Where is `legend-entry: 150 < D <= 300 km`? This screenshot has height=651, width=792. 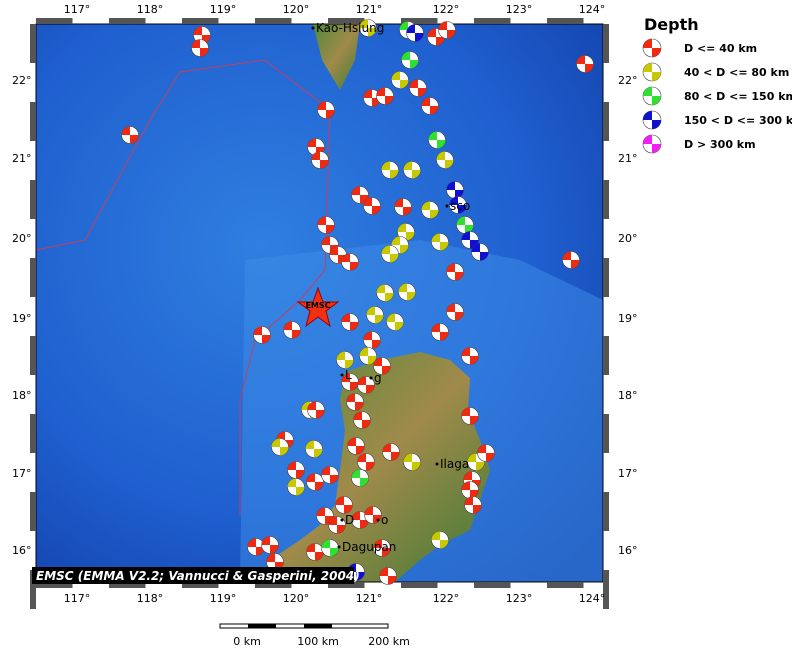 legend-entry: 150 < D <= 300 km is located at coordinates (738, 120).